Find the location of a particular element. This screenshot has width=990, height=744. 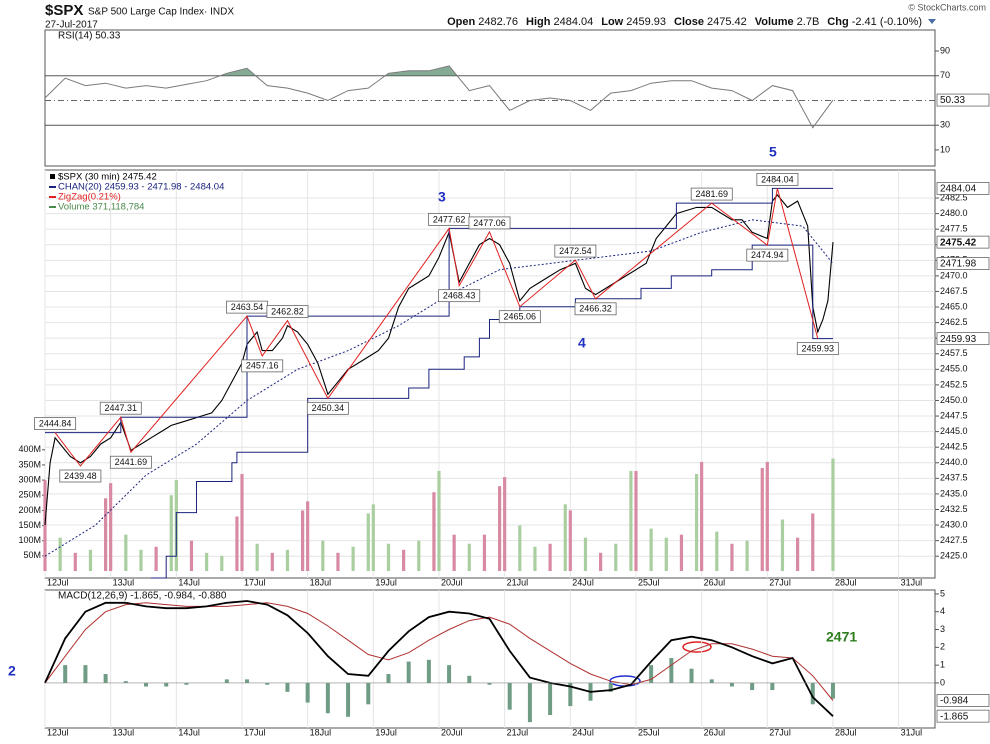

zigzag-label: 2477.62 is located at coordinates (449, 219).